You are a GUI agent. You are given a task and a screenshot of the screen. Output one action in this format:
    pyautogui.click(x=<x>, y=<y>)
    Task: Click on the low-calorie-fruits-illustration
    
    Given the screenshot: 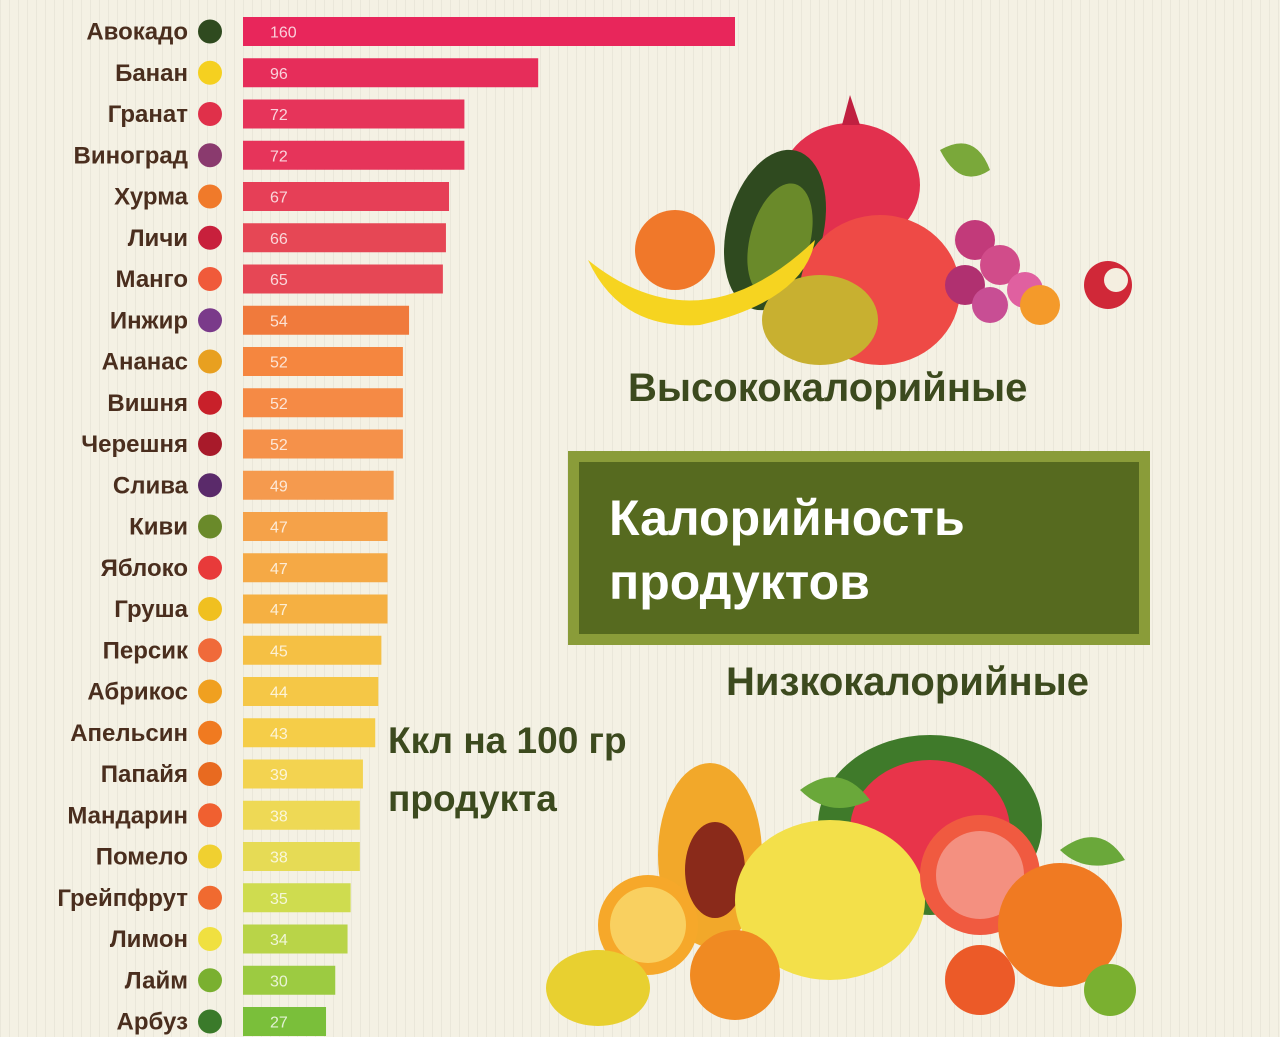 What is the action you would take?
    pyautogui.click(x=841, y=880)
    